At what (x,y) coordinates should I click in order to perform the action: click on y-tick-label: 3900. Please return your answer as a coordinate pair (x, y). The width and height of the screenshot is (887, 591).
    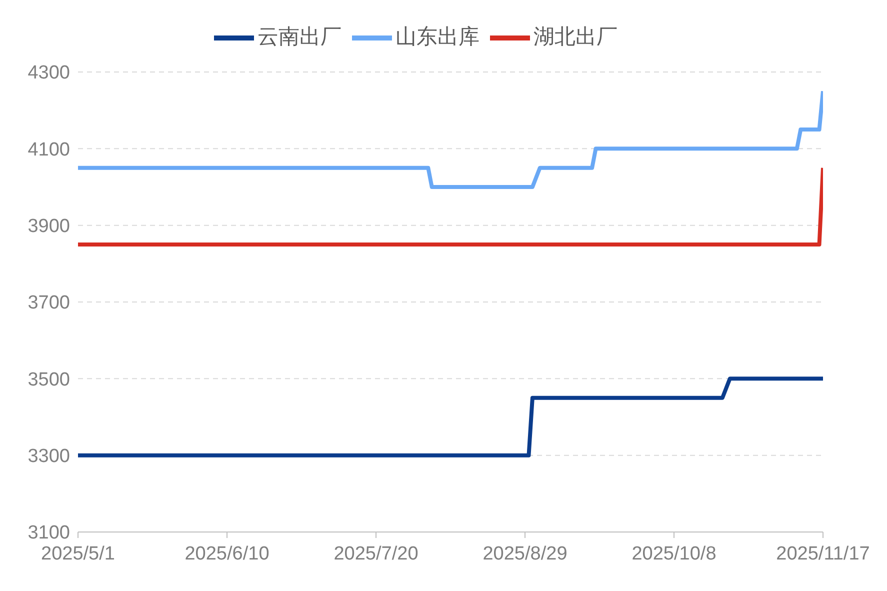
    Looking at the image, I should click on (49, 227).